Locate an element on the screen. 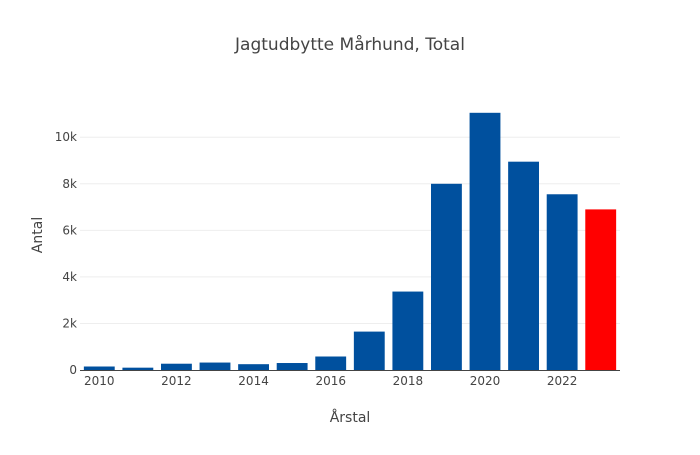  bar-2019 is located at coordinates (446, 276).